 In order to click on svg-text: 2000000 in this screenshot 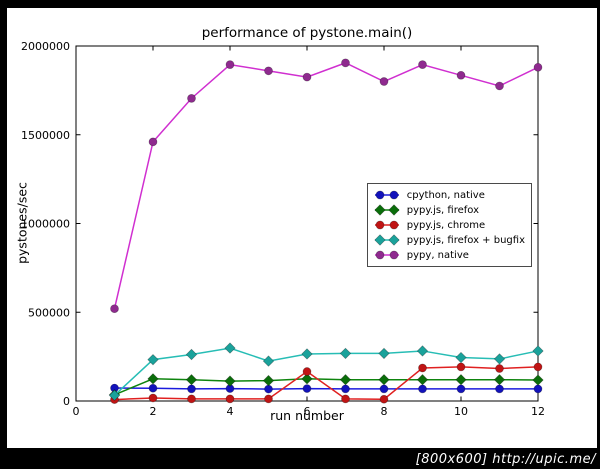, I will do `click(45, 46)`.